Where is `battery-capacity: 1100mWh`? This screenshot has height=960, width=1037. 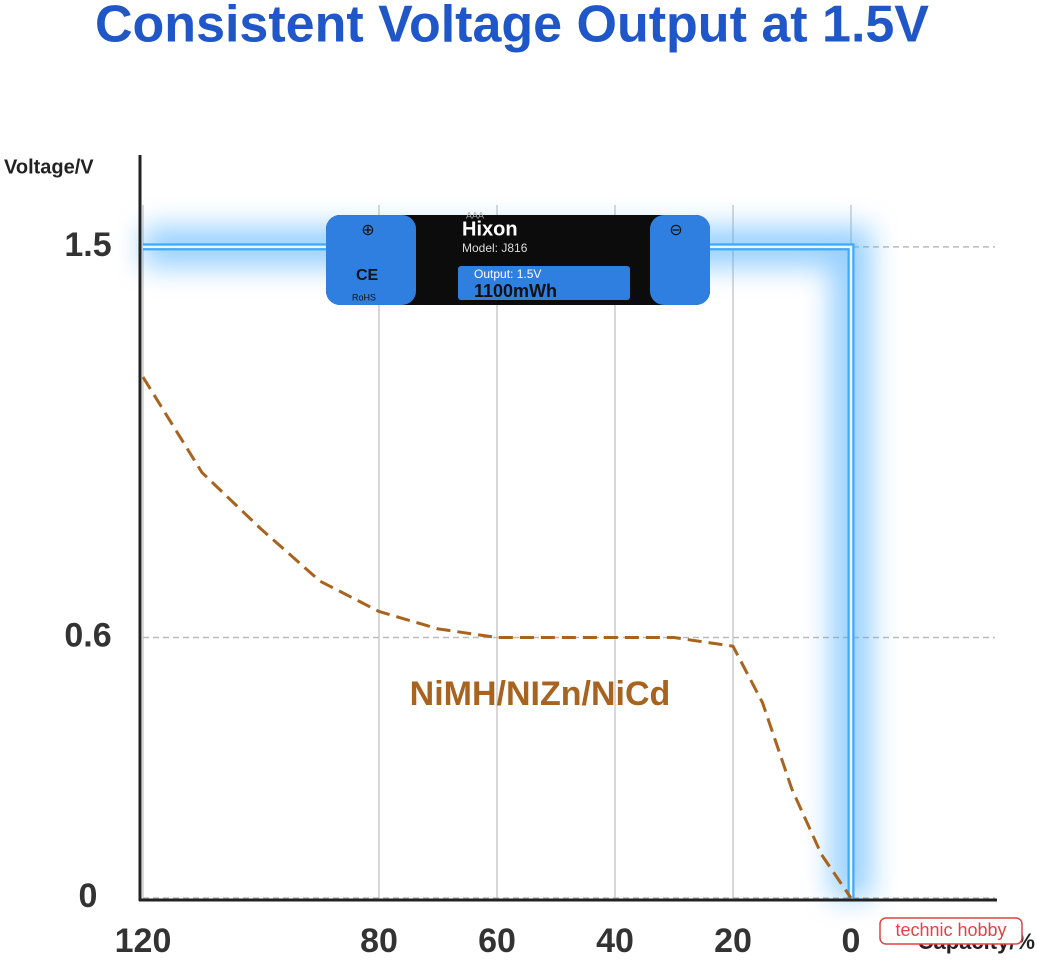 battery-capacity: 1100mWh is located at coordinates (515, 291).